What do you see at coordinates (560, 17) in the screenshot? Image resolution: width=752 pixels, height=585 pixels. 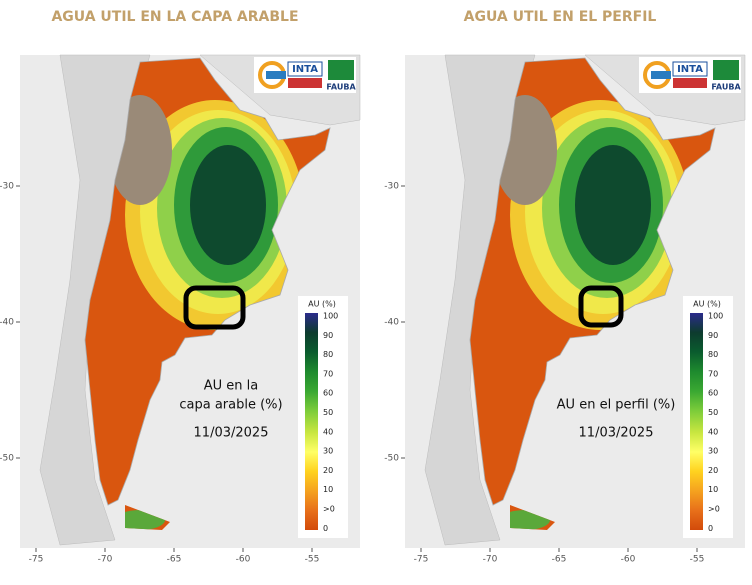 I see `panel-title: AGUA UTIL EN EL PERFIL` at bounding box center [560, 17].